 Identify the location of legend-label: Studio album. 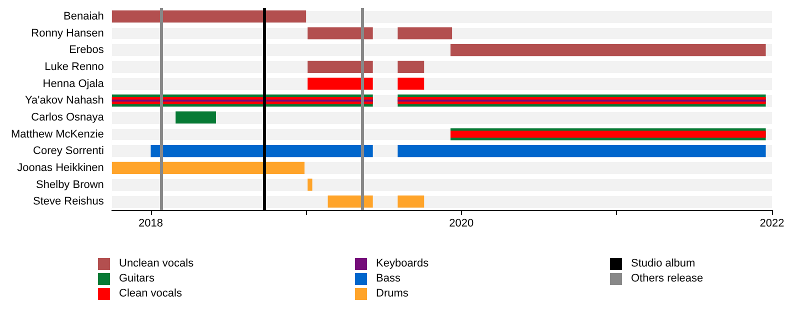
(663, 264).